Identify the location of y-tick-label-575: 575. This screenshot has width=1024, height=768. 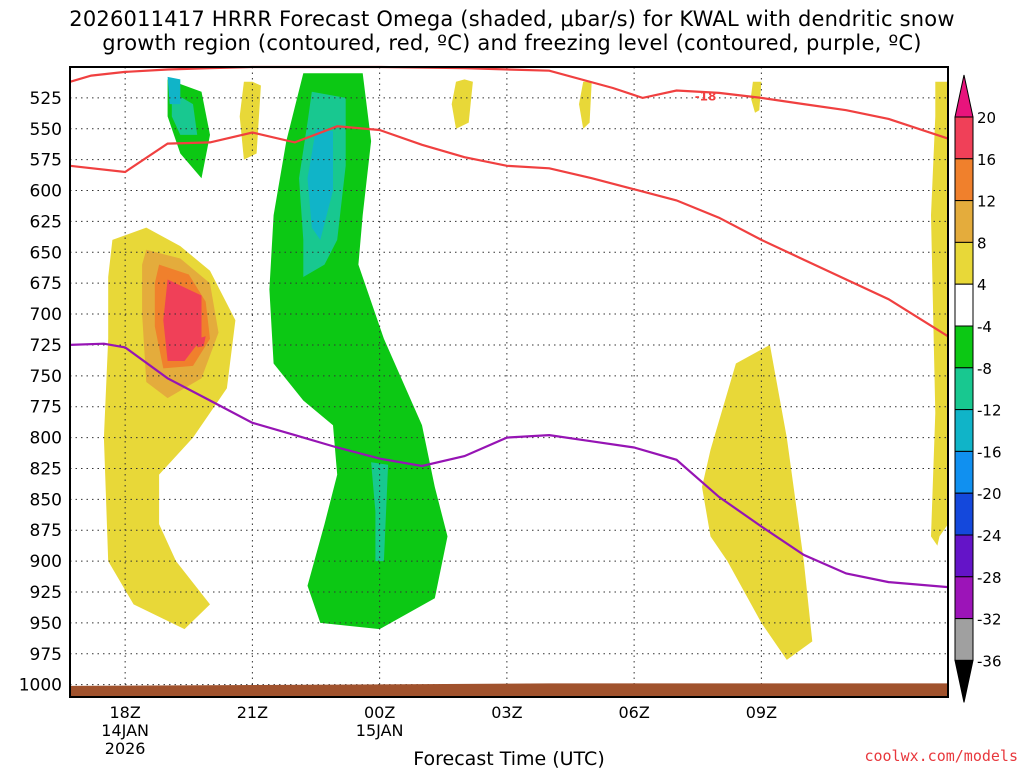
(46, 161).